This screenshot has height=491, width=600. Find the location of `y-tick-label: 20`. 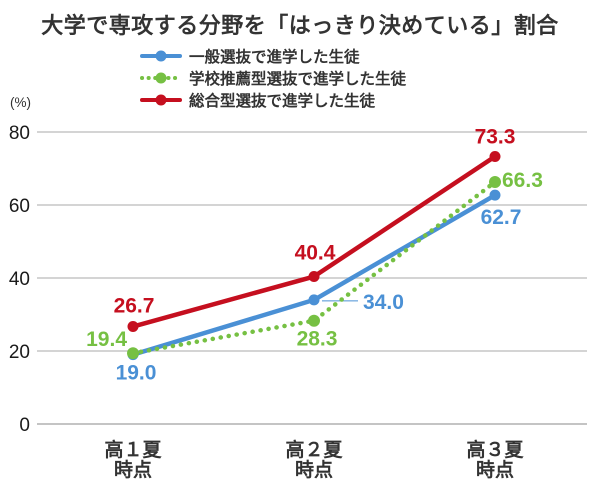

y-tick-label: 20 is located at coordinates (19, 352).